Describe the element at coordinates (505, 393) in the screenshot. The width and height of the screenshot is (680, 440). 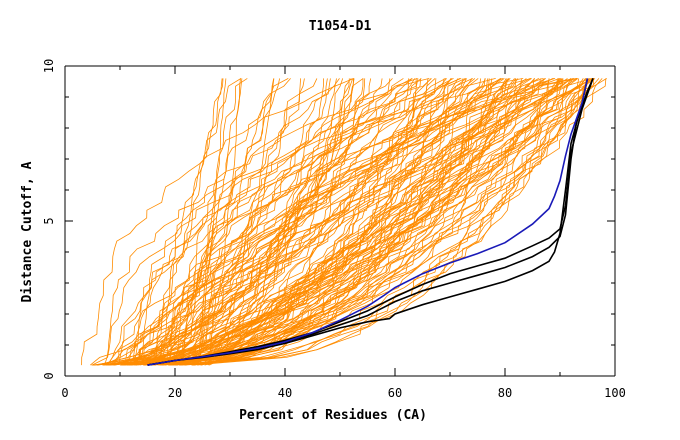
I see `x-tick-label: 80` at that location.